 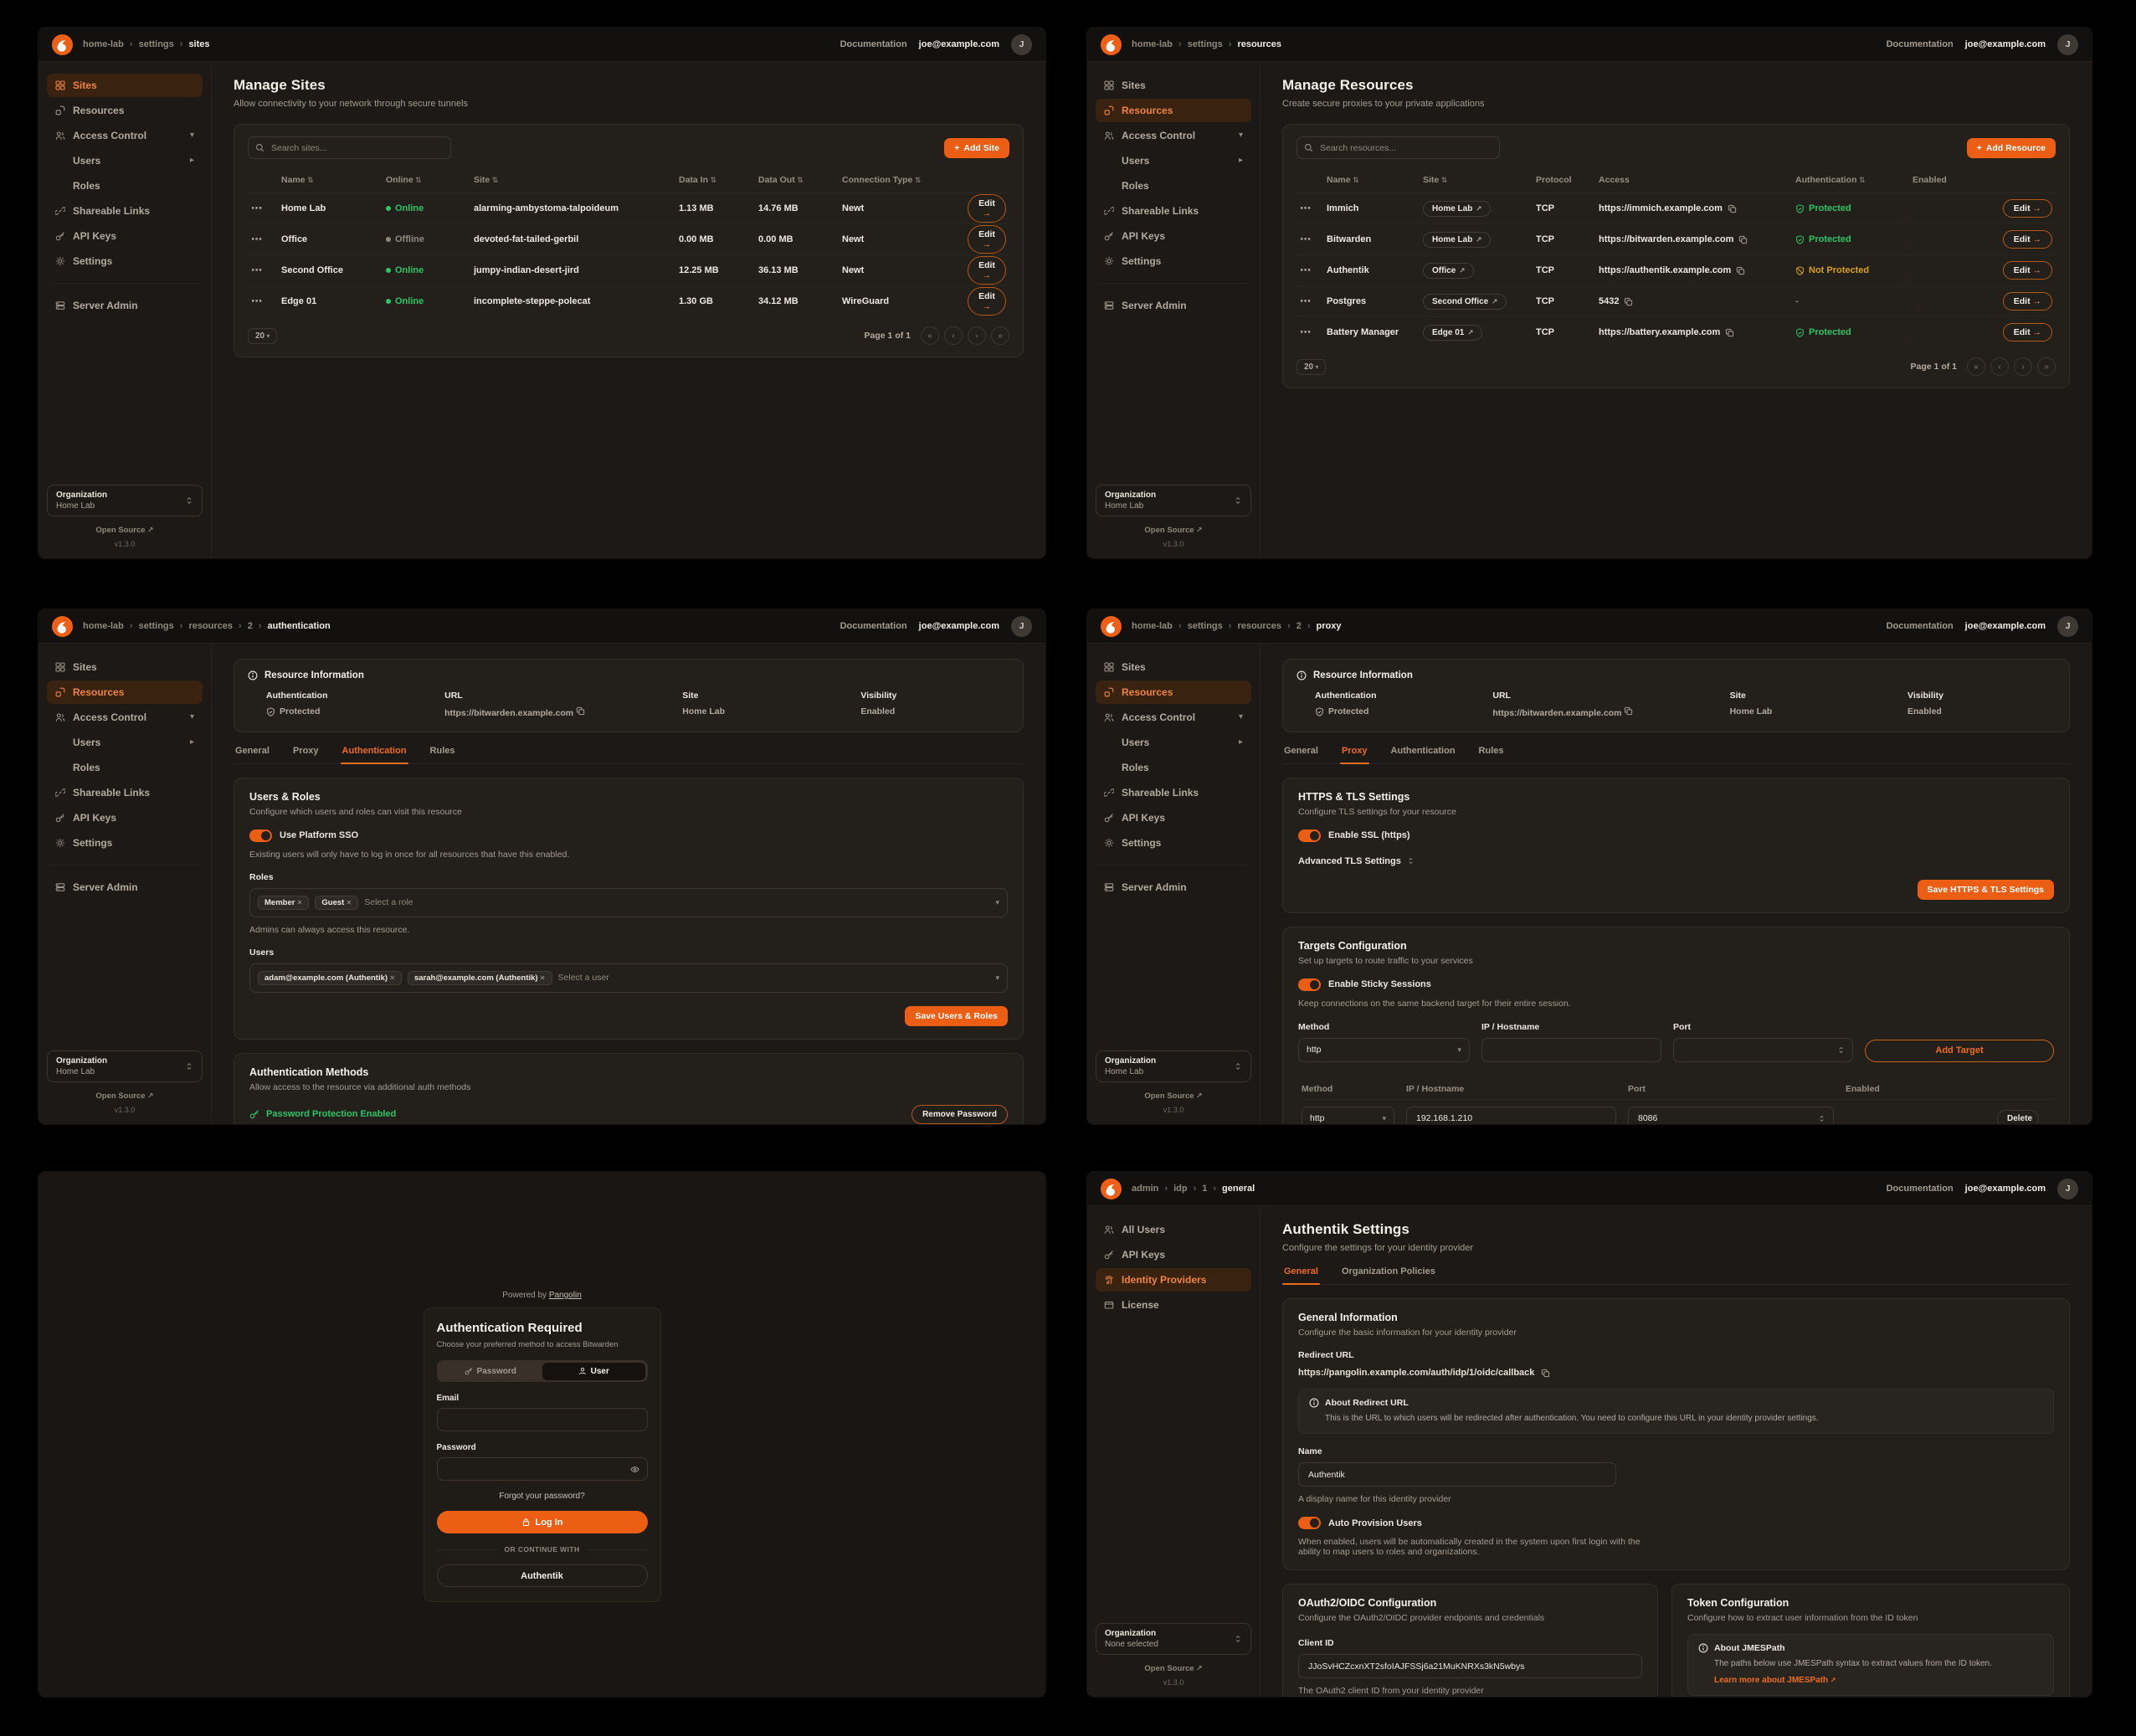 I want to click on tab-authentication: Authentication, so click(x=374, y=755).